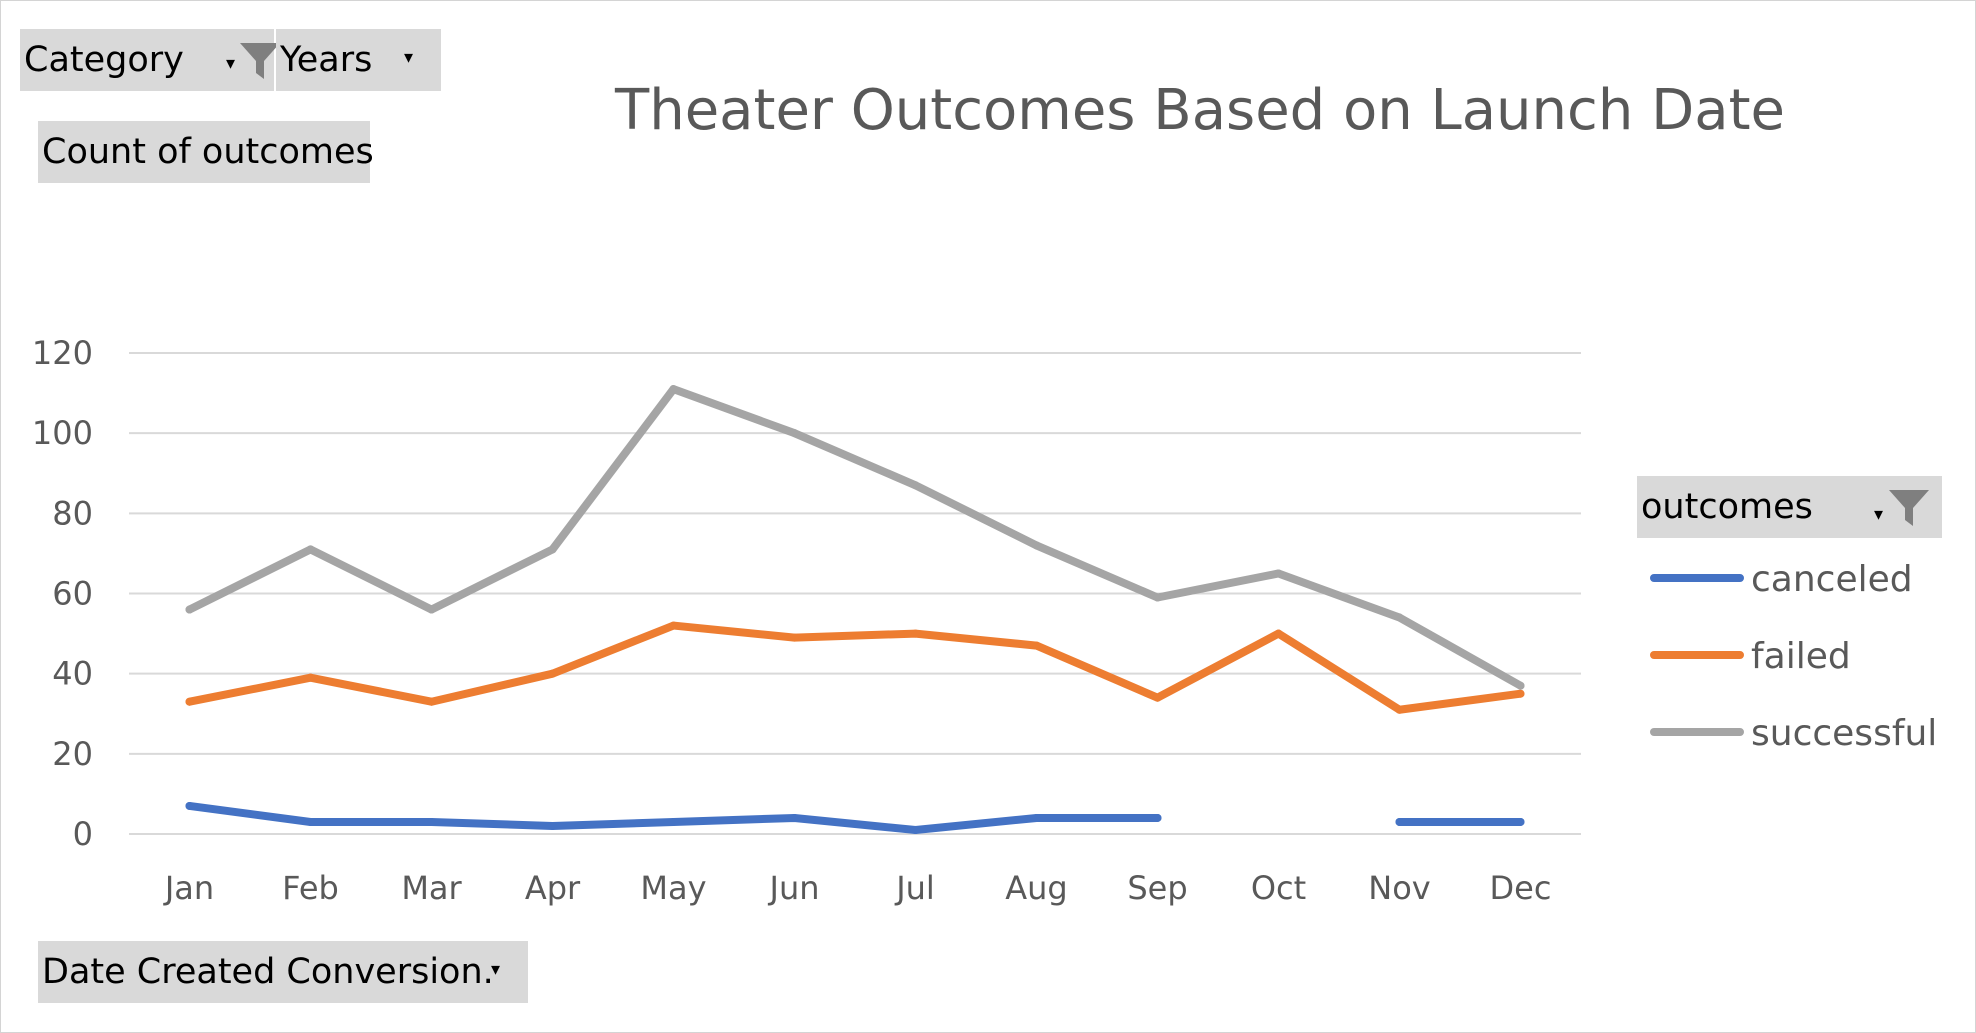 This screenshot has width=1976, height=1033. What do you see at coordinates (553, 888) in the screenshot?
I see `x-tick-label: Apr` at bounding box center [553, 888].